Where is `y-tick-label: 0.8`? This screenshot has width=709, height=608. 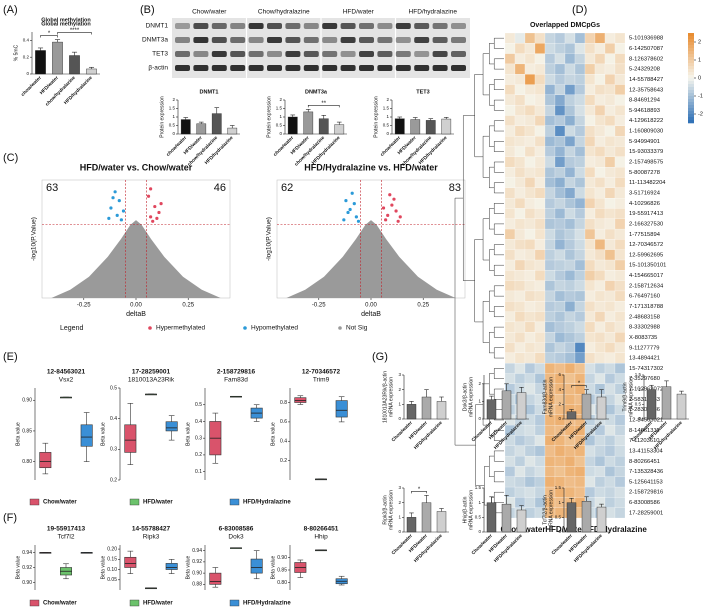
y-tick-label: 0.8 is located at coordinates (283, 403).